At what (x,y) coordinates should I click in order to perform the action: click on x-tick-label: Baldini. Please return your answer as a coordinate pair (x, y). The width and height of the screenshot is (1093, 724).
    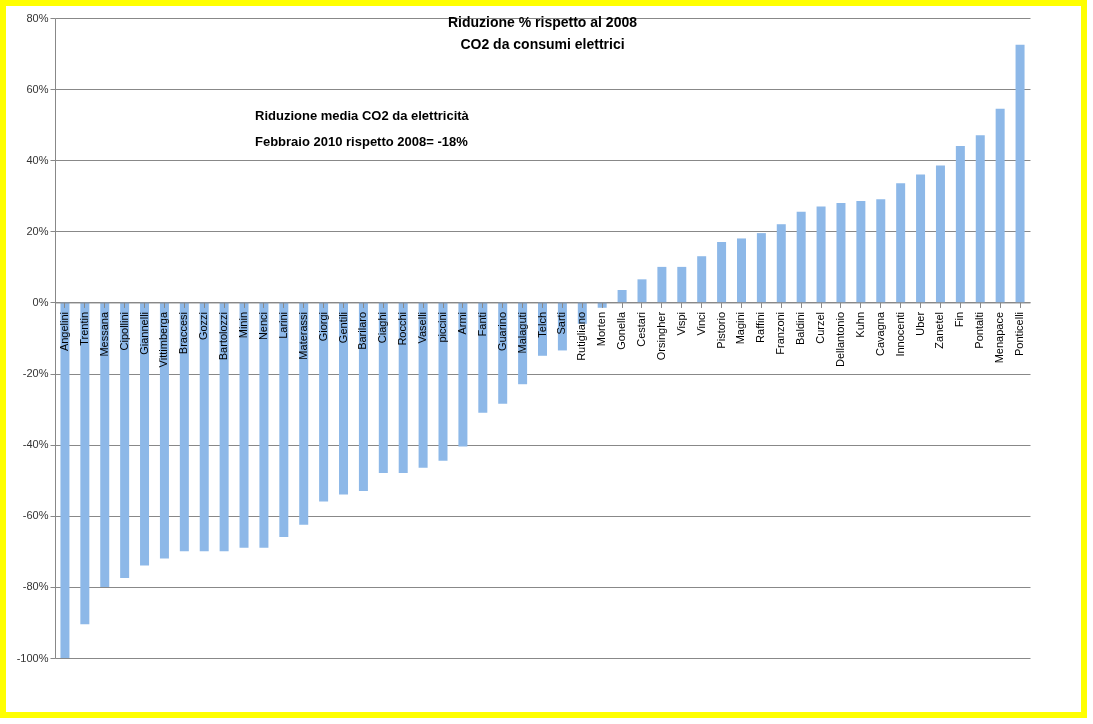
    Looking at the image, I should click on (800, 328).